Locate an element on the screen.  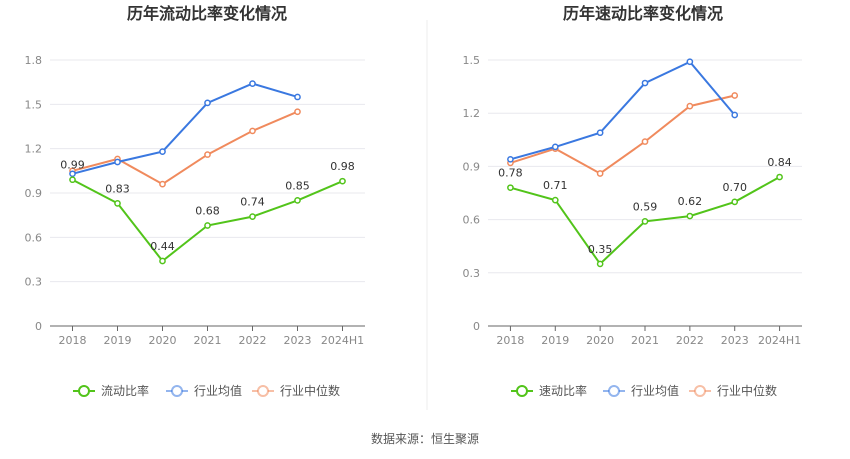
data-label: 0.70 is located at coordinates (734, 187).